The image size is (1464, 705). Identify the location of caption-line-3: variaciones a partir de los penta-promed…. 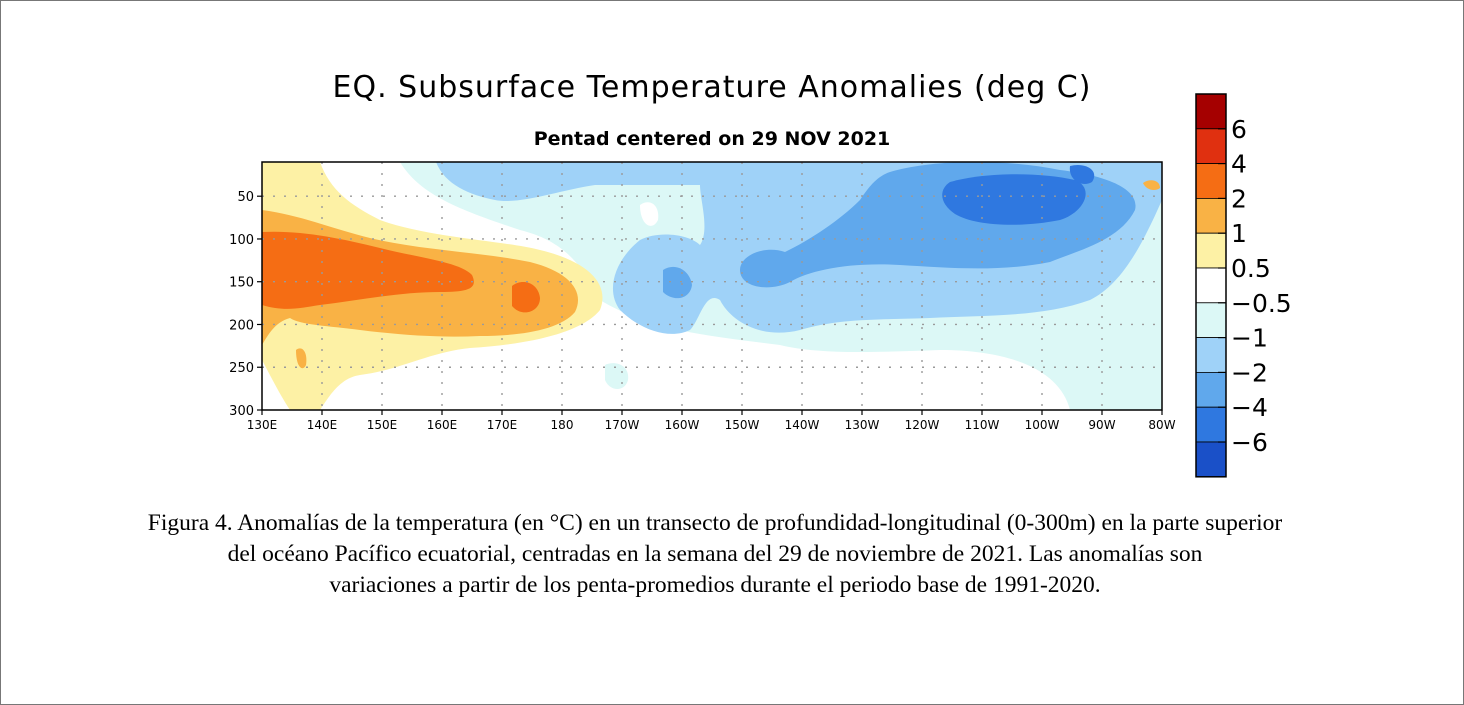
(715, 585).